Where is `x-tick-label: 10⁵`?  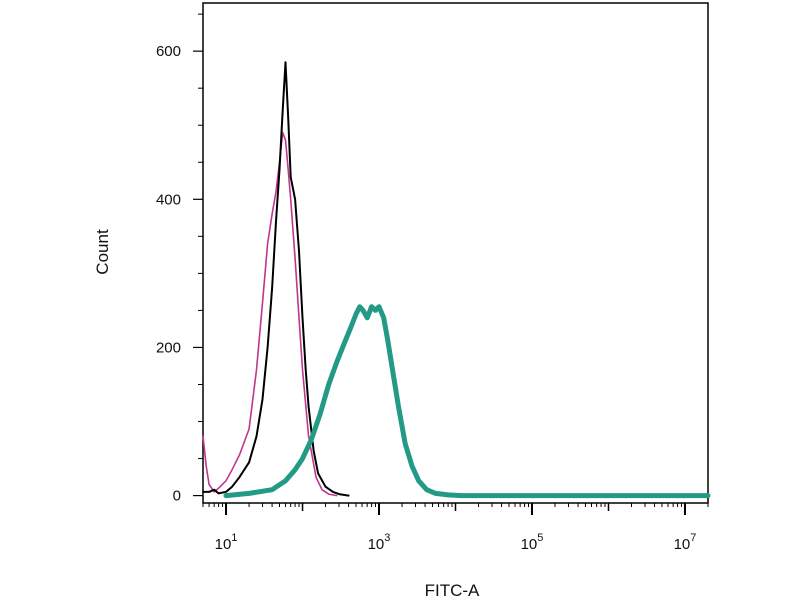
x-tick-label: 10⁵ is located at coordinates (532, 542).